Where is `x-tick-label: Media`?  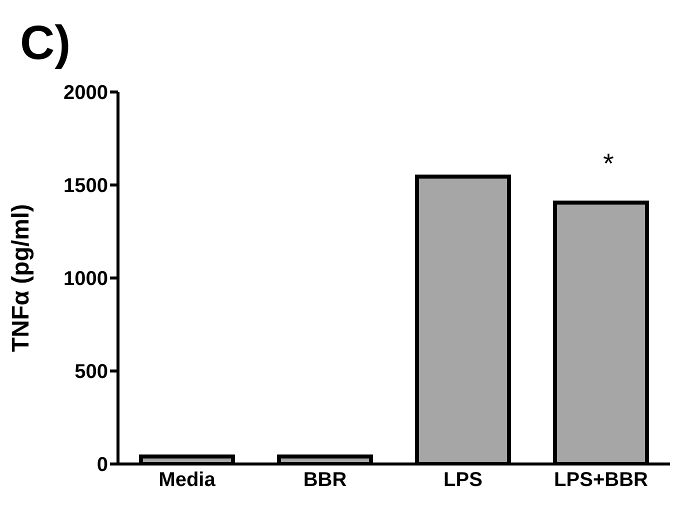 x-tick-label: Media is located at coordinates (187, 480).